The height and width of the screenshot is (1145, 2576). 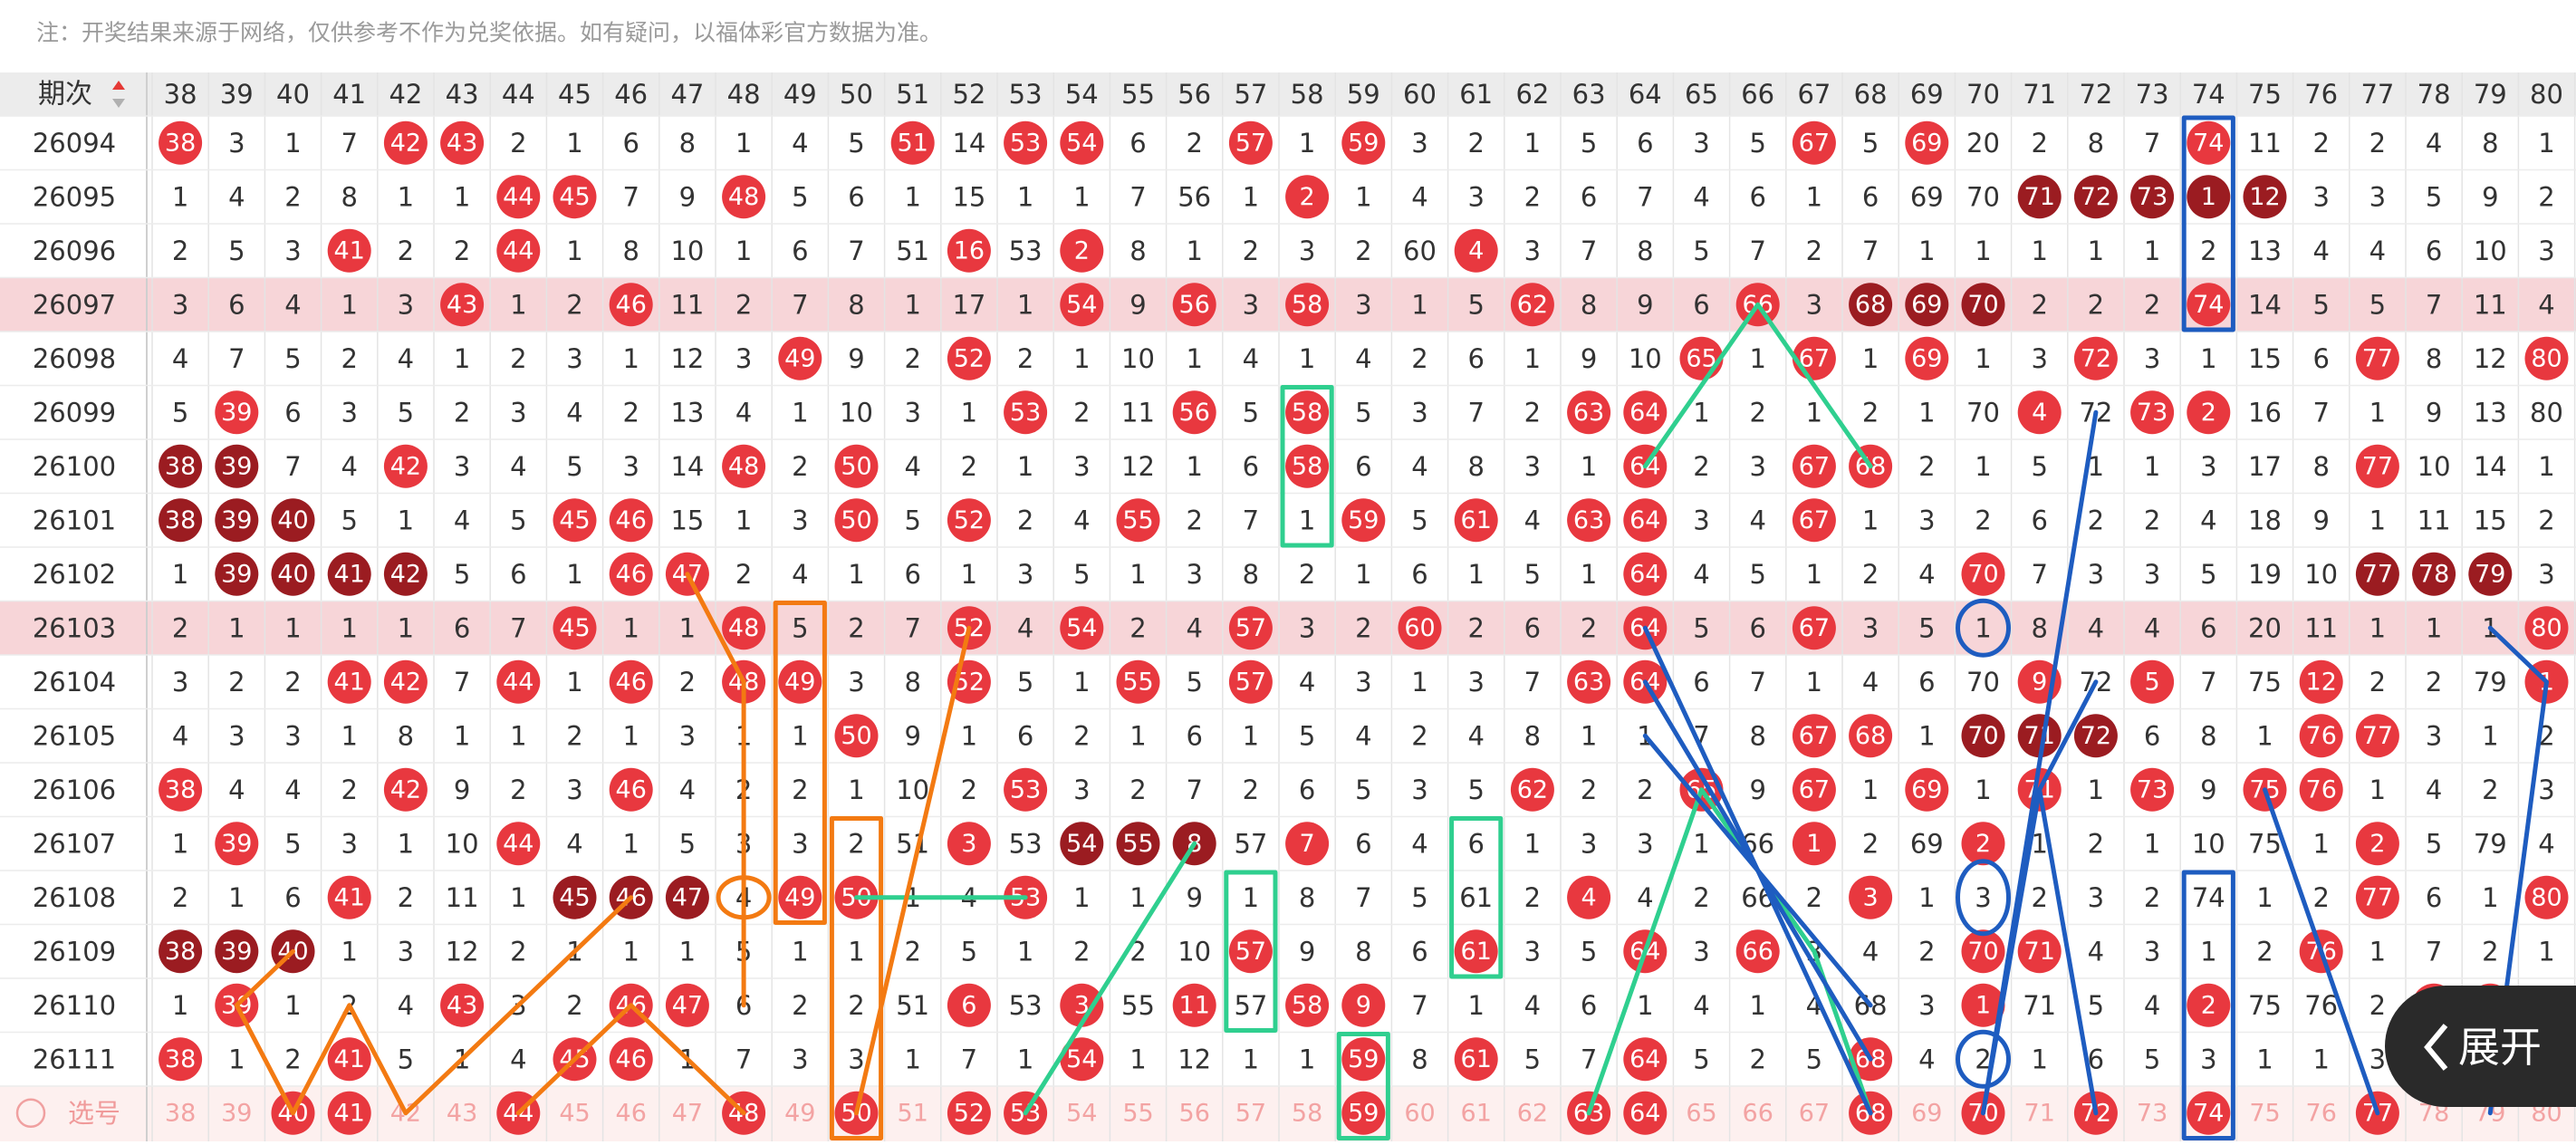 What do you see at coordinates (1250, 628) in the screenshot?
I see `cell-value: 57` at bounding box center [1250, 628].